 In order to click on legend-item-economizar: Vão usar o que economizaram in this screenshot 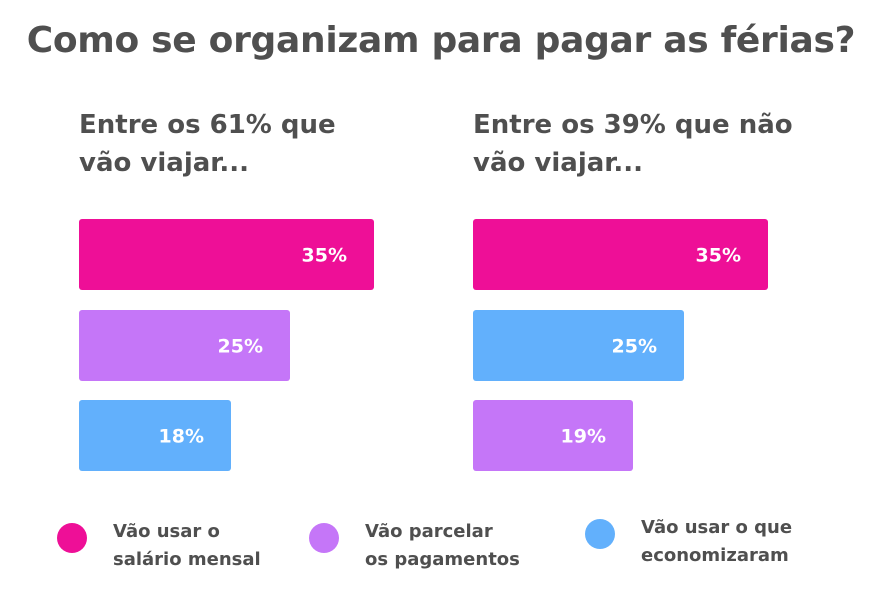, I will do `click(688, 542)`.